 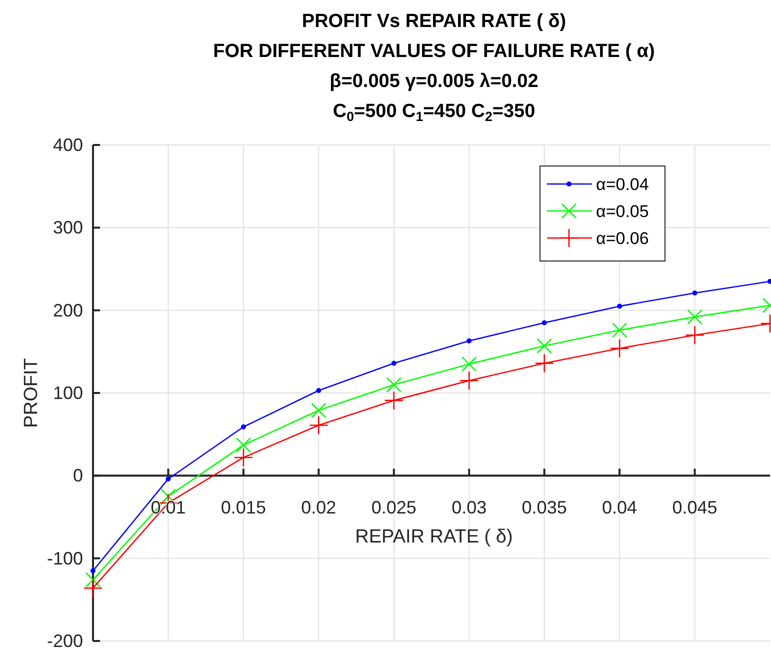 I want to click on y-tick-label: 0, so click(x=77, y=476).